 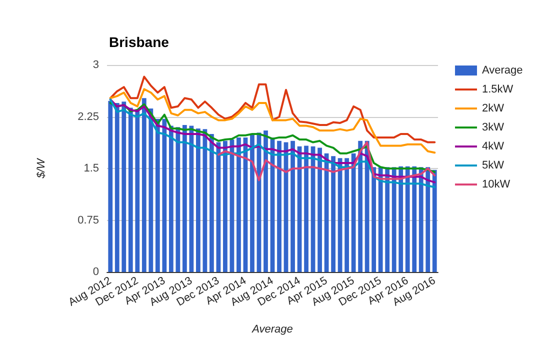 I want to click on y-axis-title: $/W, so click(x=42, y=168).